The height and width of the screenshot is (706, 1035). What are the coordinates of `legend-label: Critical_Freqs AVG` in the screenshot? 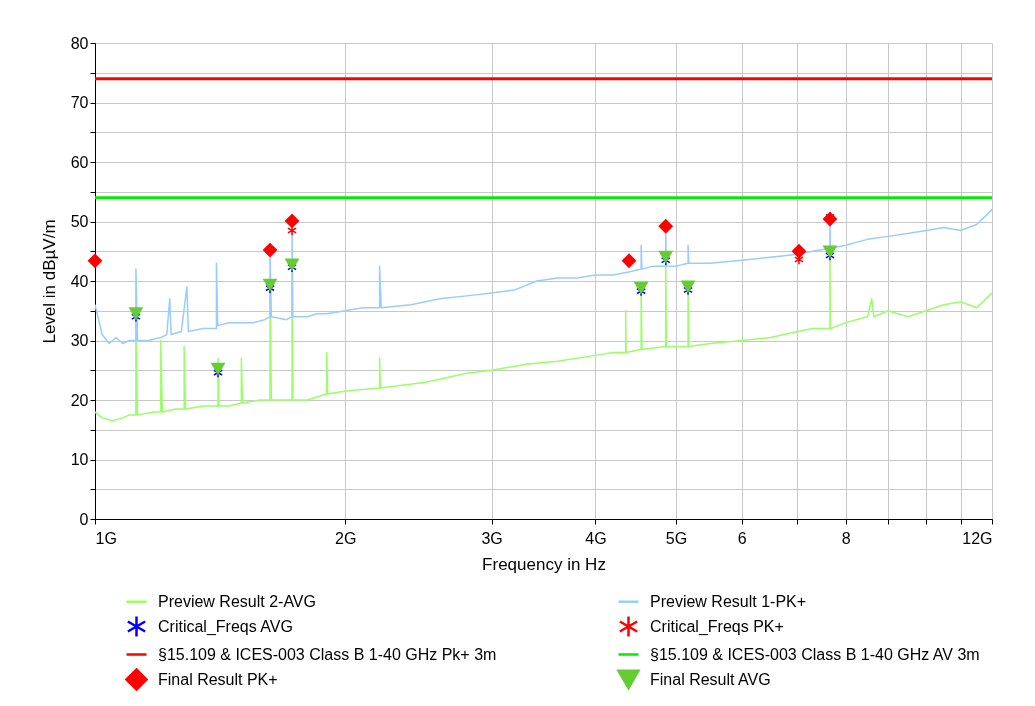 It's located at (225, 626).